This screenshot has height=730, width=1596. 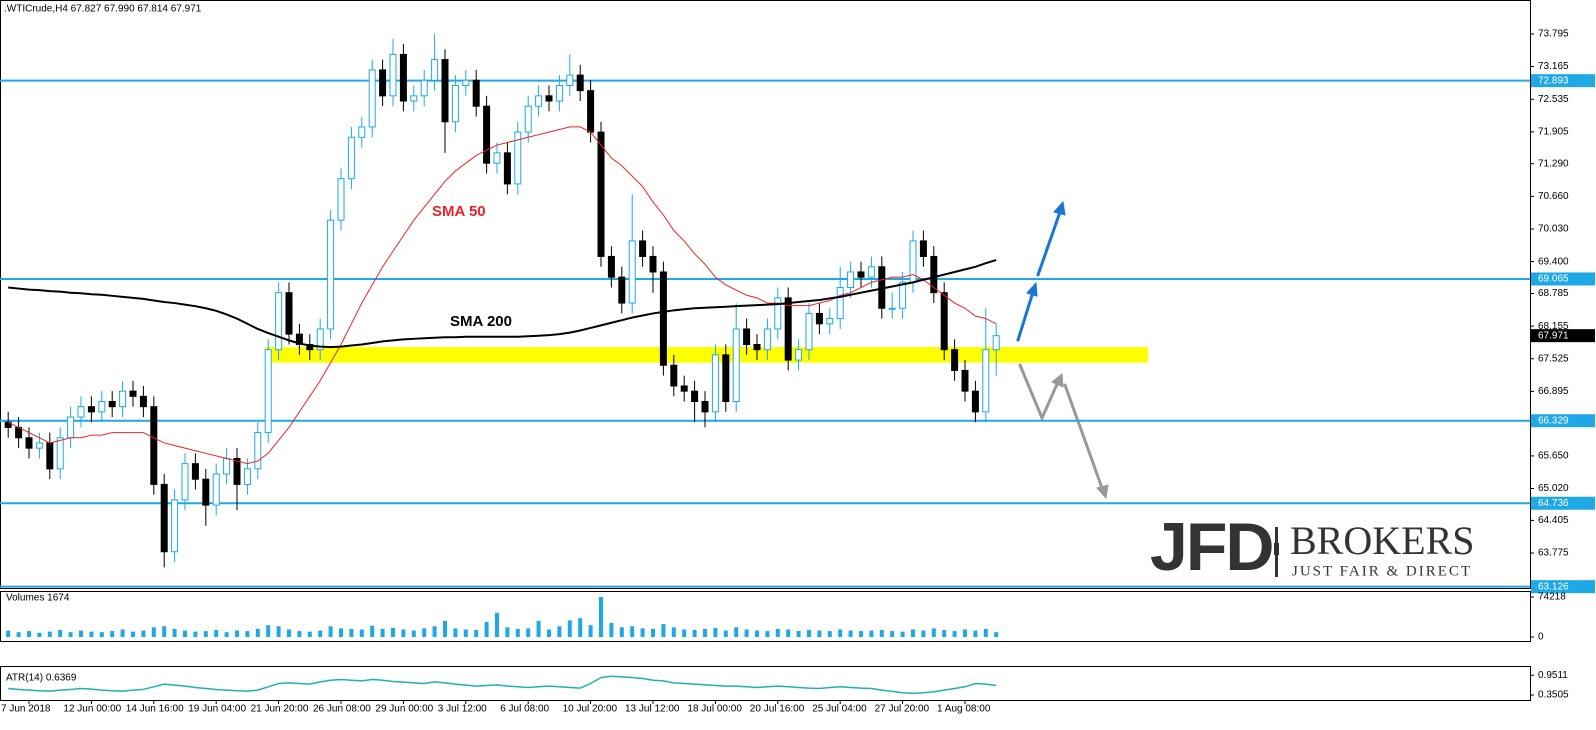 What do you see at coordinates (1553, 261) in the screenshot?
I see `y-tick-label: 69.400` at bounding box center [1553, 261].